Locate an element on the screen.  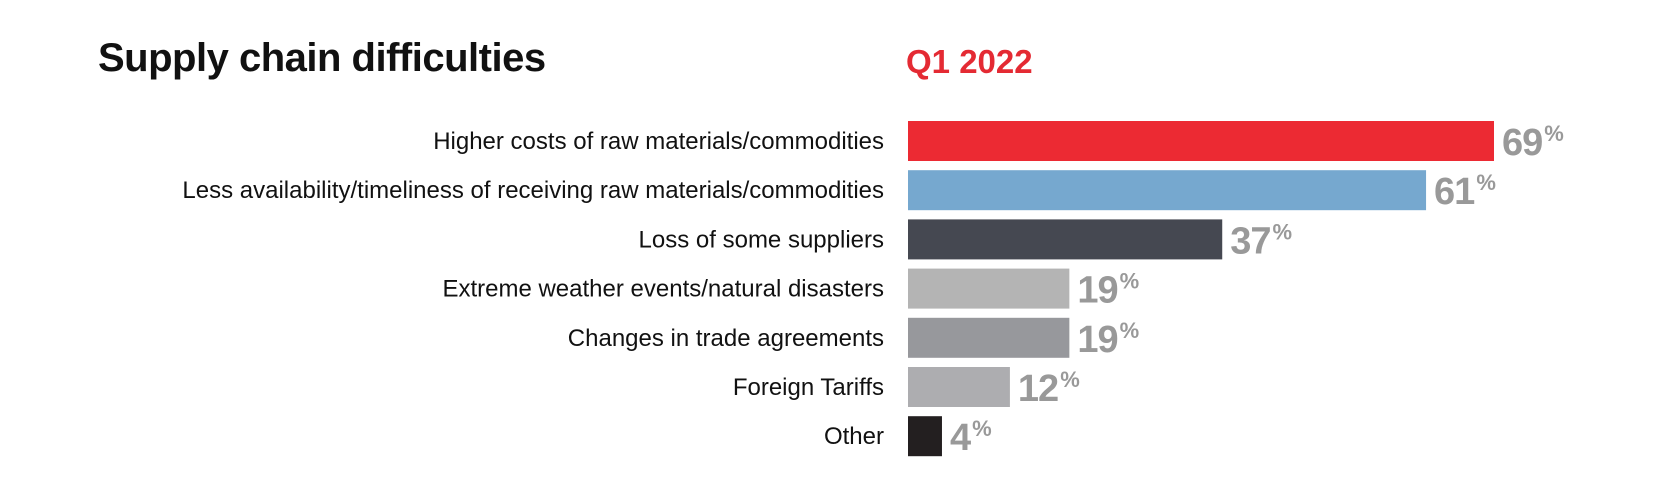
data-label: 69% is located at coordinates (1533, 142).